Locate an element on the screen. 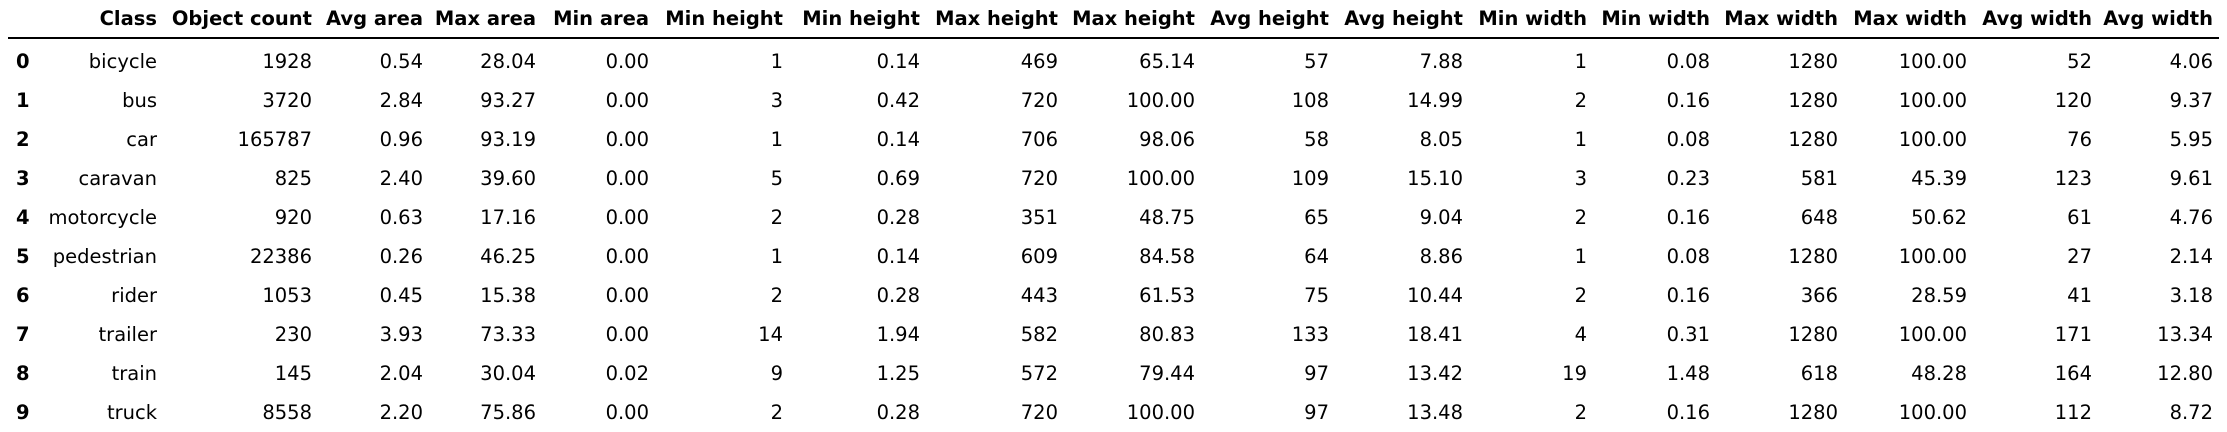 This screenshot has width=2227, height=432. table-cell: 581 is located at coordinates (1819, 178).